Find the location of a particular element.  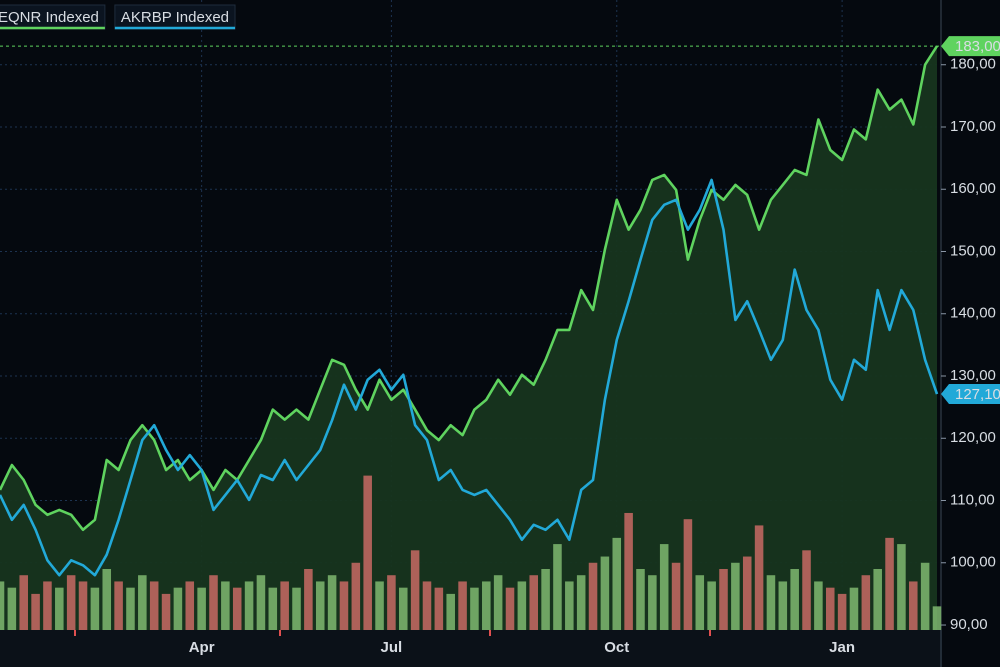

y-tick-label: 120,00 is located at coordinates (973, 437).